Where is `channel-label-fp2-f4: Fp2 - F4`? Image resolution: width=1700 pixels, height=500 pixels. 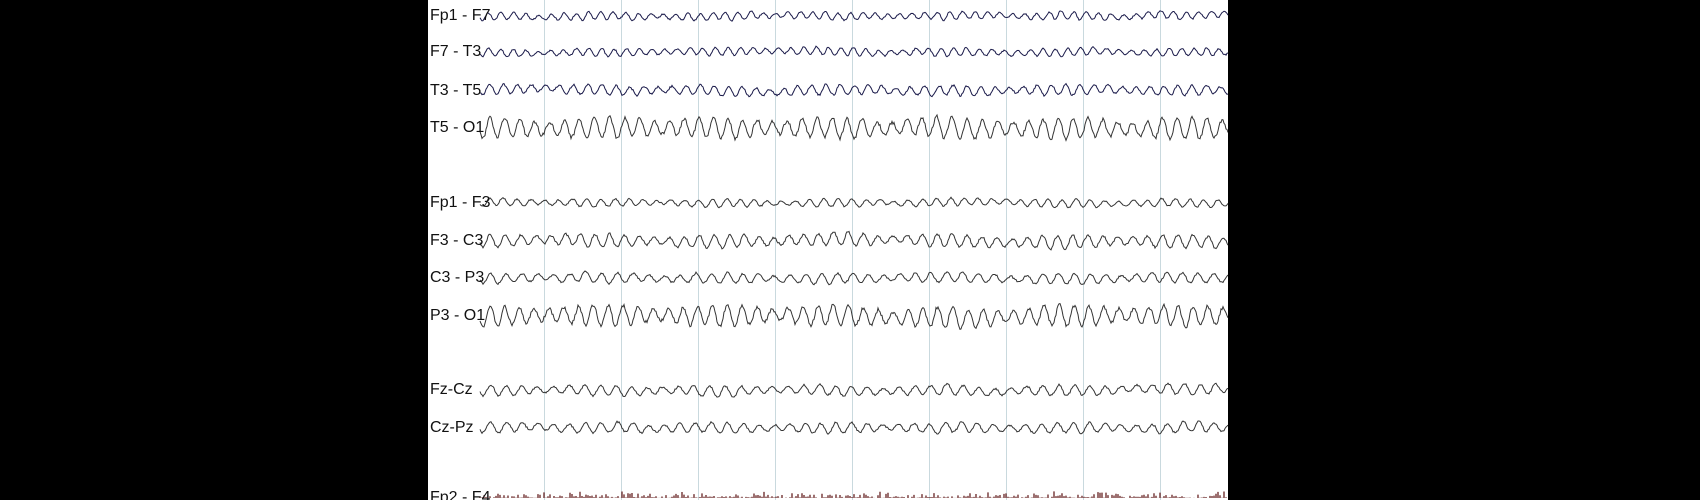
channel-label-fp2-f4: Fp2 - F4 is located at coordinates (460, 494).